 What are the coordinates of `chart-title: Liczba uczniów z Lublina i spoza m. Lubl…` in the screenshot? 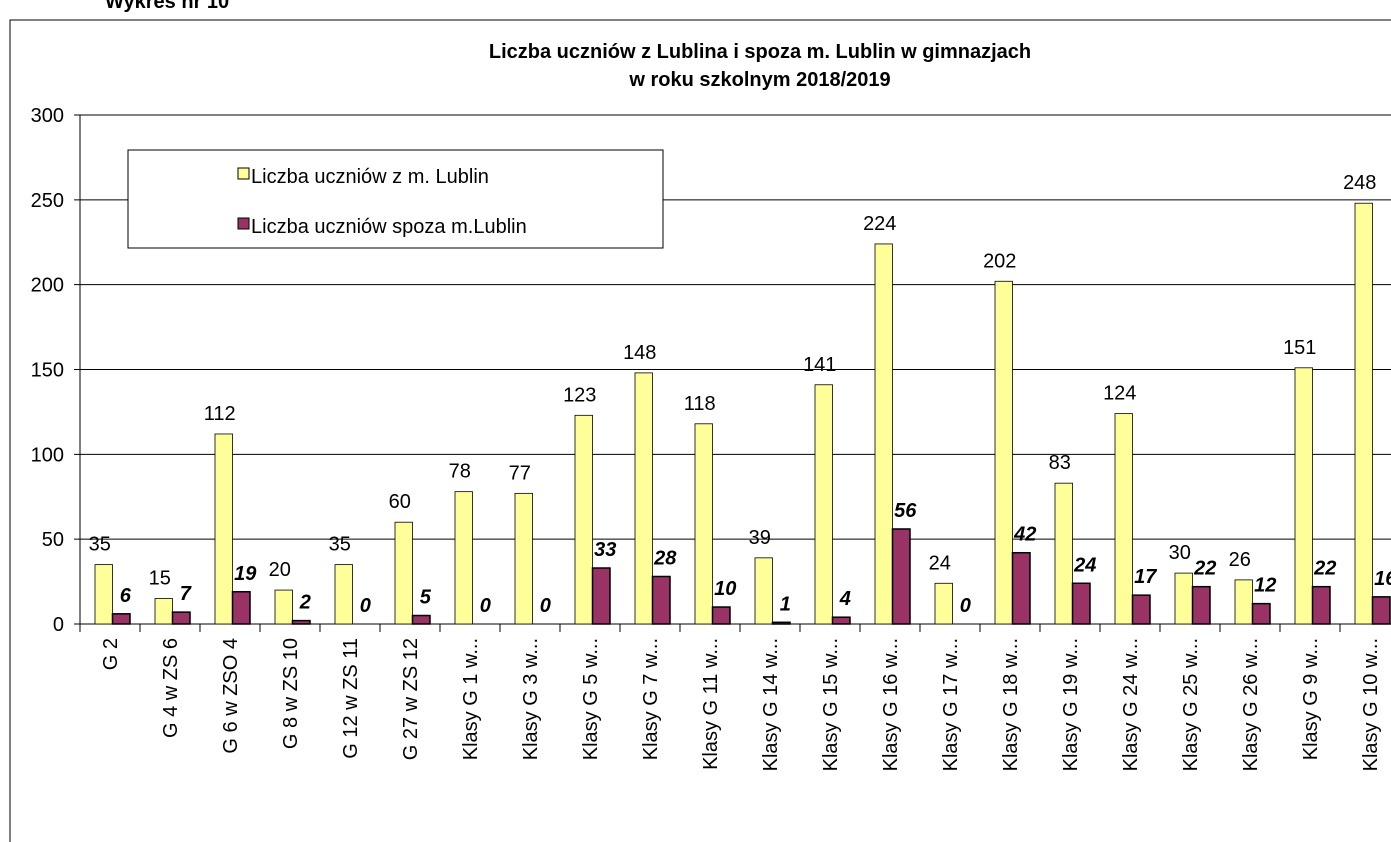 It's located at (760, 52).